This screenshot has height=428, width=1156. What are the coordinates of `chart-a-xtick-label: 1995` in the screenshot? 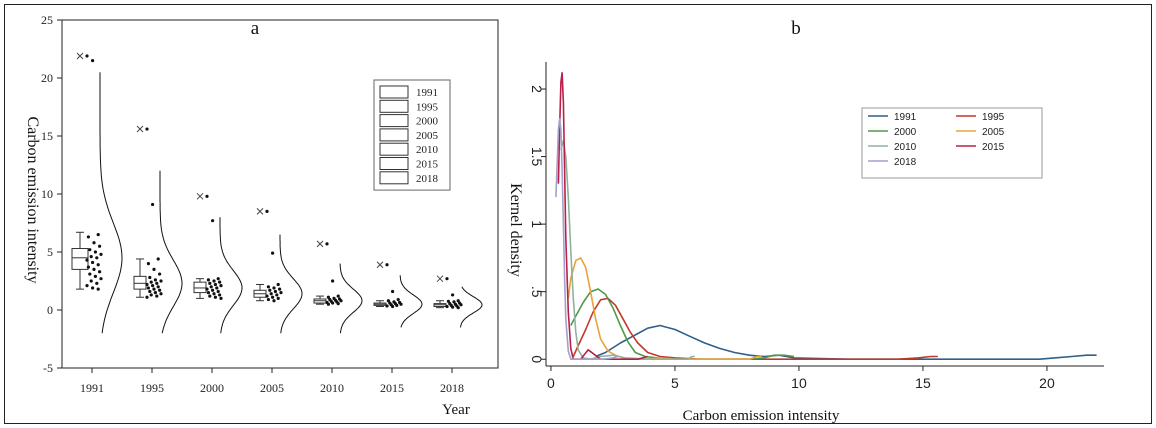 It's located at (152, 388).